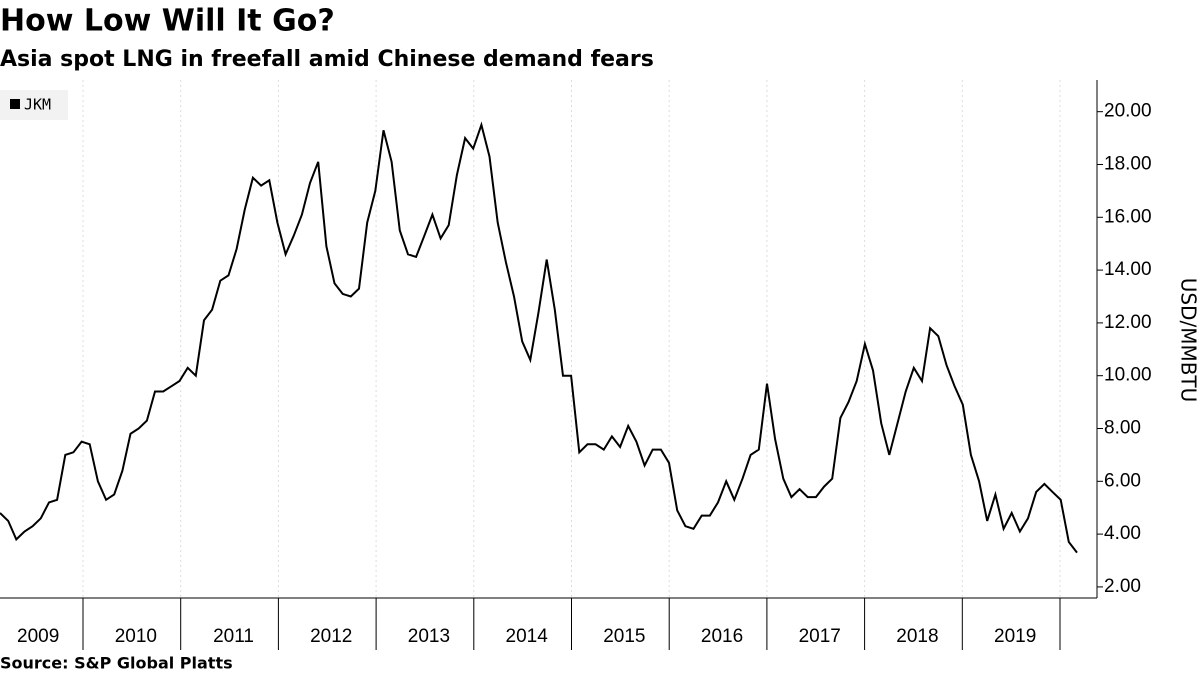 This screenshot has height=675, width=1200. I want to click on y-tick-label: 18.00, so click(1128, 164).